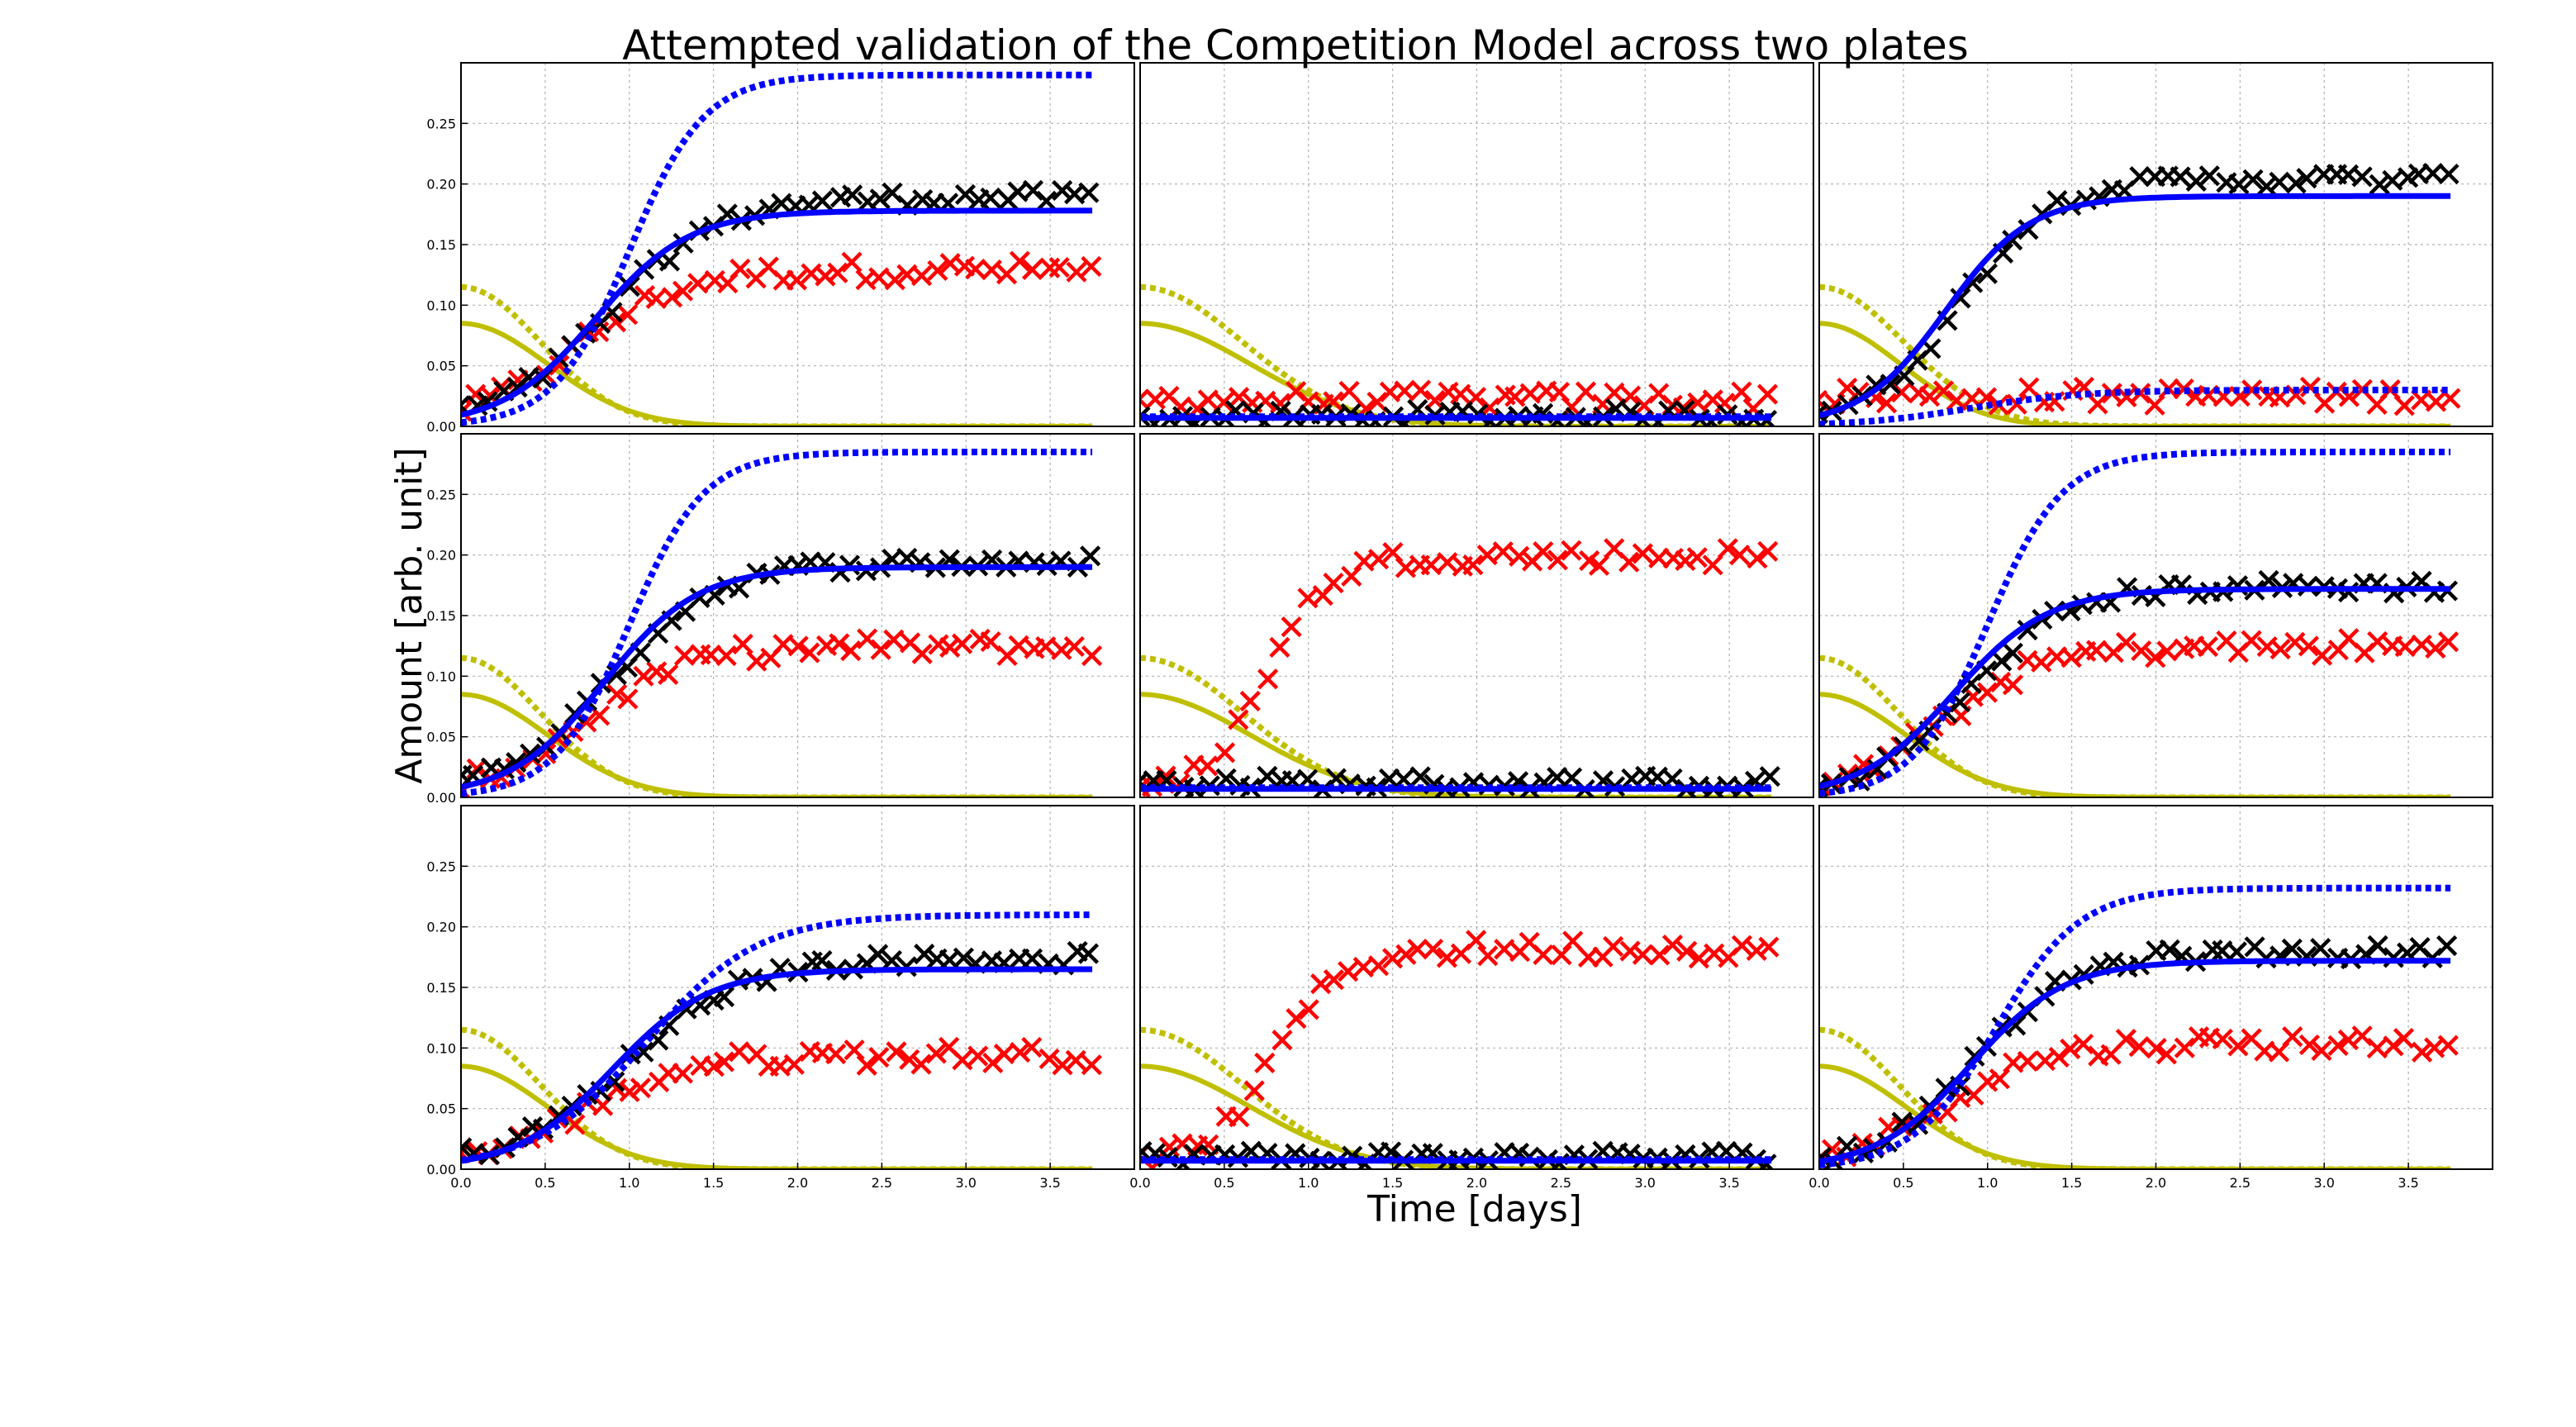 The width and height of the screenshot is (2576, 1427). Describe the element at coordinates (2408, 1183) in the screenshot. I see `x-tick-label: 3.5` at that location.